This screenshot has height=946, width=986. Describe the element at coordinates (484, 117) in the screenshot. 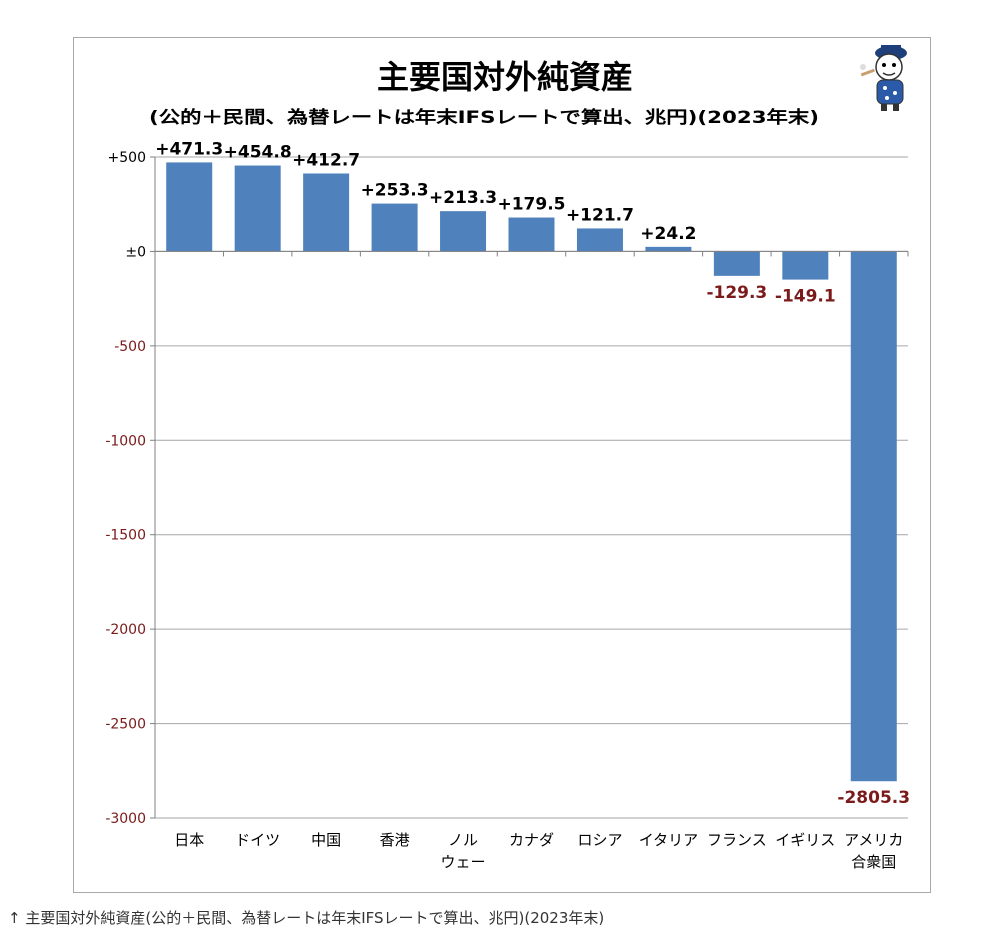

I see `chart-subtitle: (公的＋民間、為替レートは年末IFSレートで算出、兆円)(2023年末)` at that location.